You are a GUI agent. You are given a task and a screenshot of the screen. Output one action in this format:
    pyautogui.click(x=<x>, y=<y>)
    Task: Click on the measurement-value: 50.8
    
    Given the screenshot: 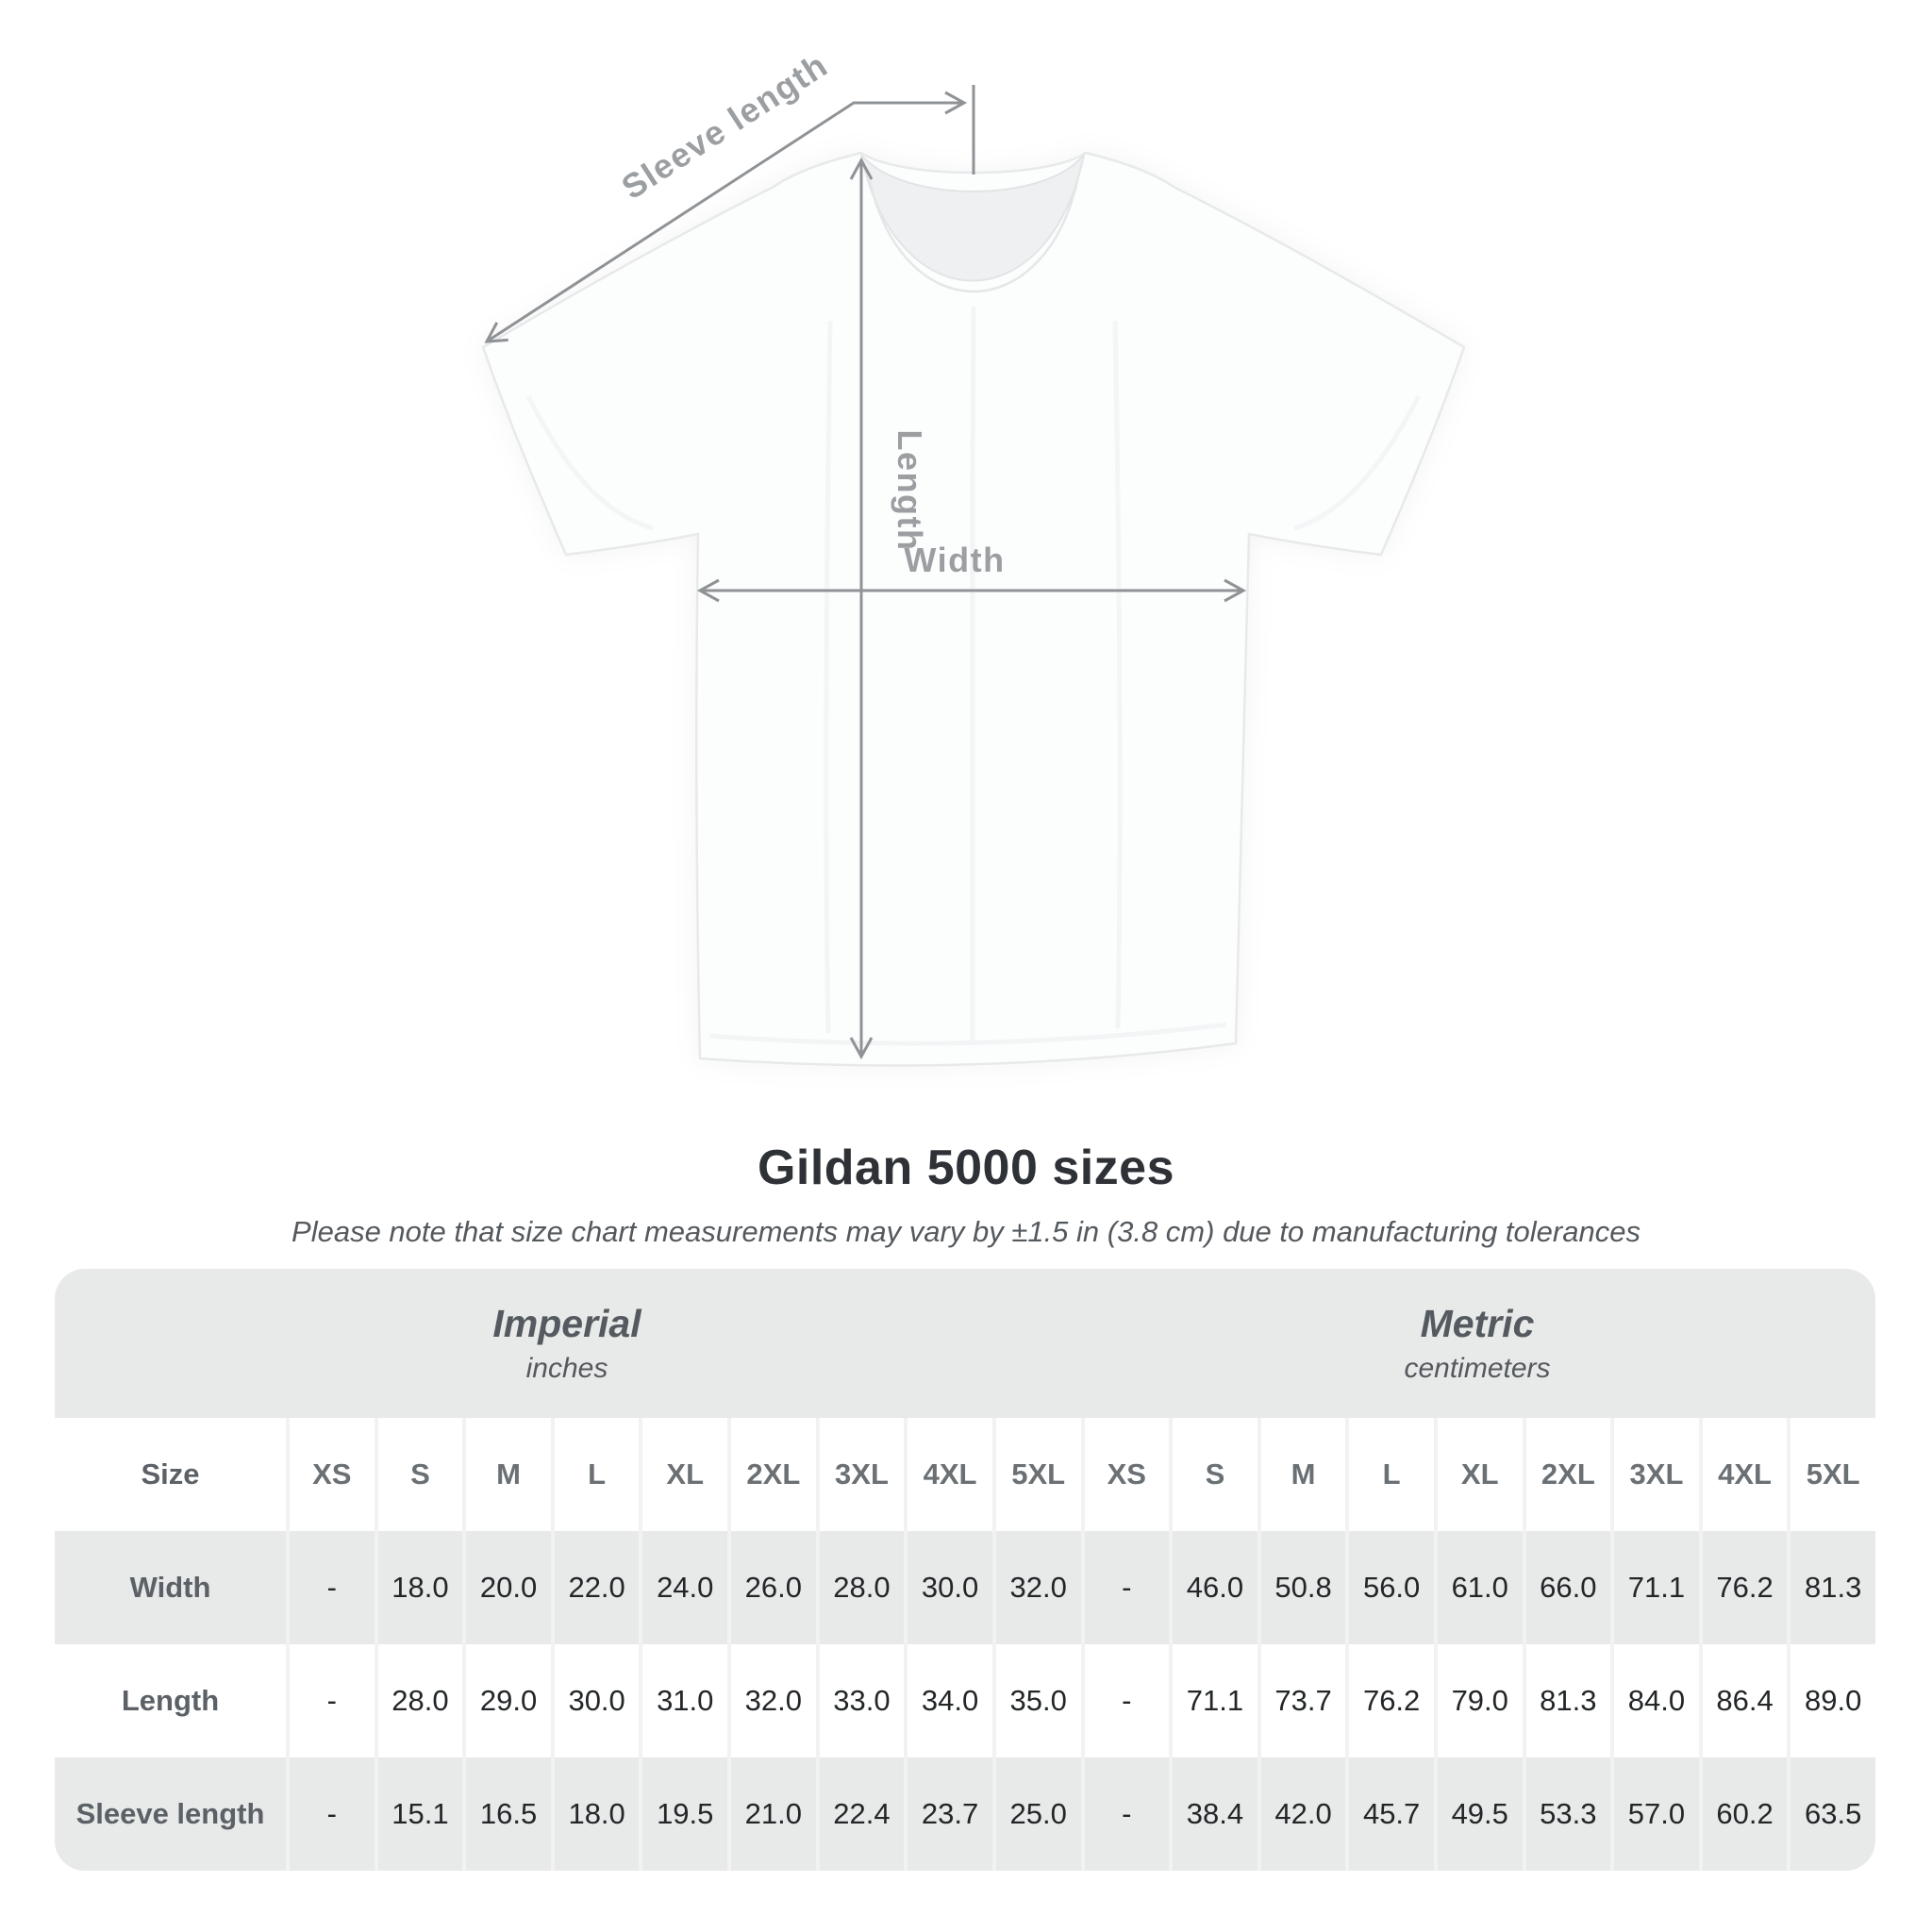 What is the action you would take?
    pyautogui.click(x=1302, y=1588)
    